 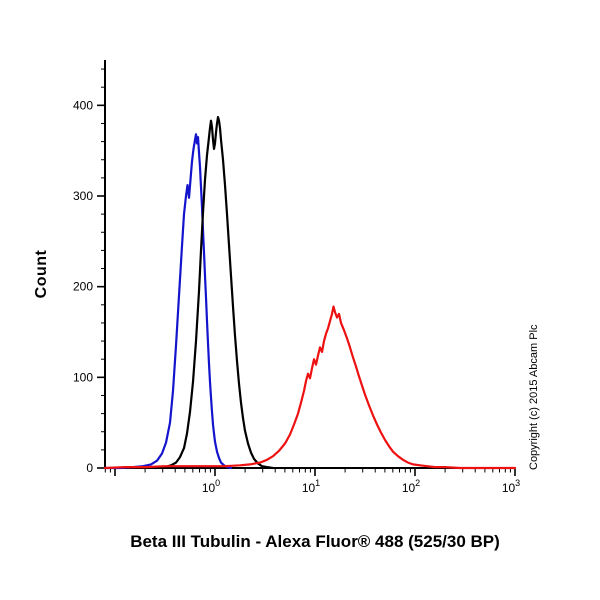 I want to click on x-tick-label: 10², so click(x=411, y=486).